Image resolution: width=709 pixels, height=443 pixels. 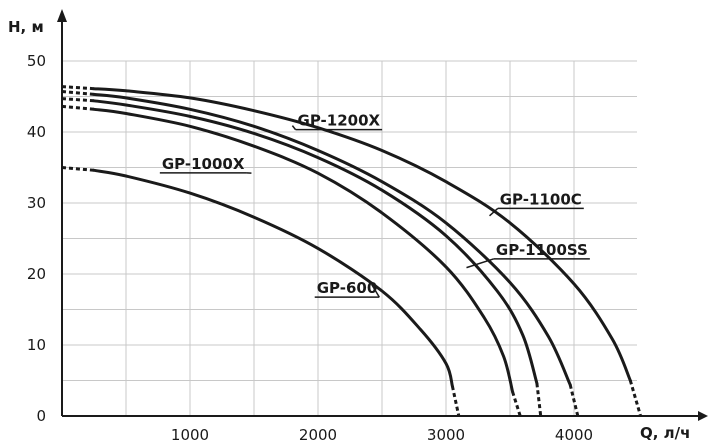 What do you see at coordinates (36, 345) in the screenshot?
I see `y-tick-label: 10` at bounding box center [36, 345].